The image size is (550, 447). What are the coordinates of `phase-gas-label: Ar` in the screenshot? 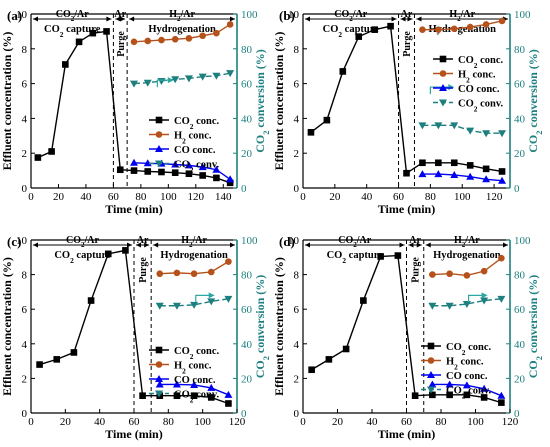 It's located at (143, 240).